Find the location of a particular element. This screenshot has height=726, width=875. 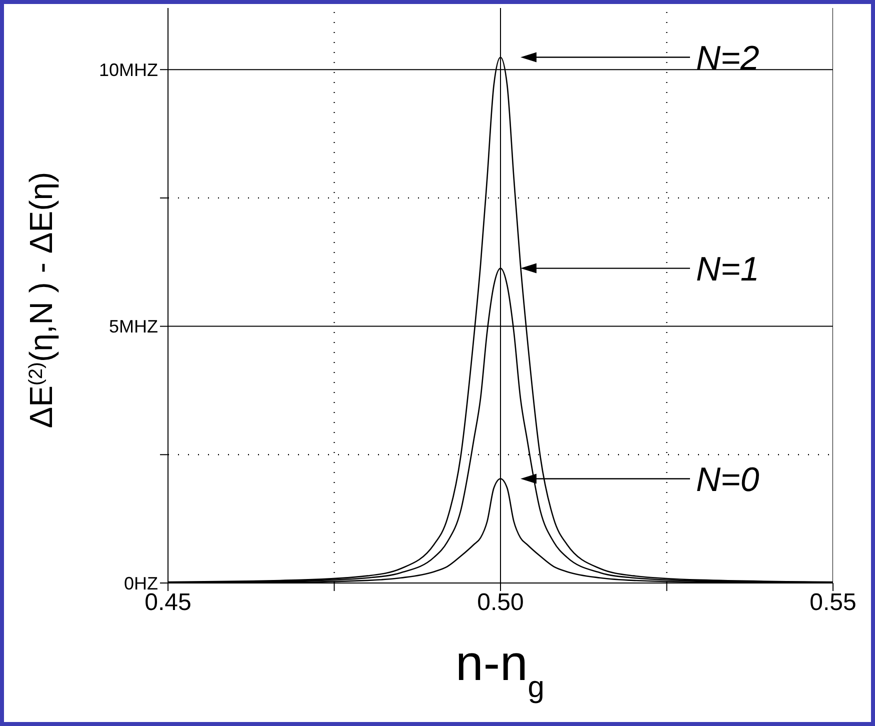

x-tick-label: 0.50 is located at coordinates (500, 602).